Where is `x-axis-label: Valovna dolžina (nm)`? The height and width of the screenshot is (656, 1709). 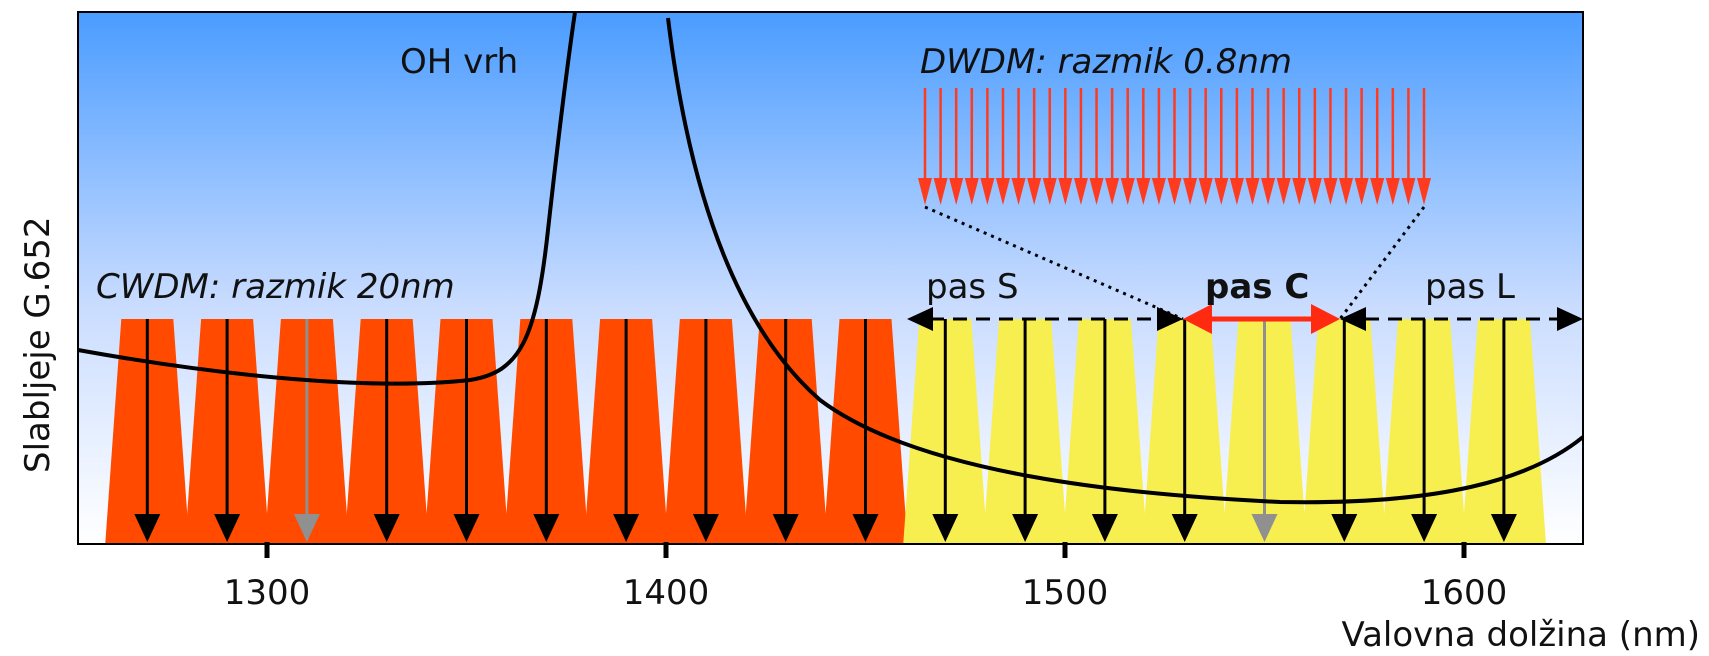 x-axis-label: Valovna dolžina (nm) is located at coordinates (1520, 635).